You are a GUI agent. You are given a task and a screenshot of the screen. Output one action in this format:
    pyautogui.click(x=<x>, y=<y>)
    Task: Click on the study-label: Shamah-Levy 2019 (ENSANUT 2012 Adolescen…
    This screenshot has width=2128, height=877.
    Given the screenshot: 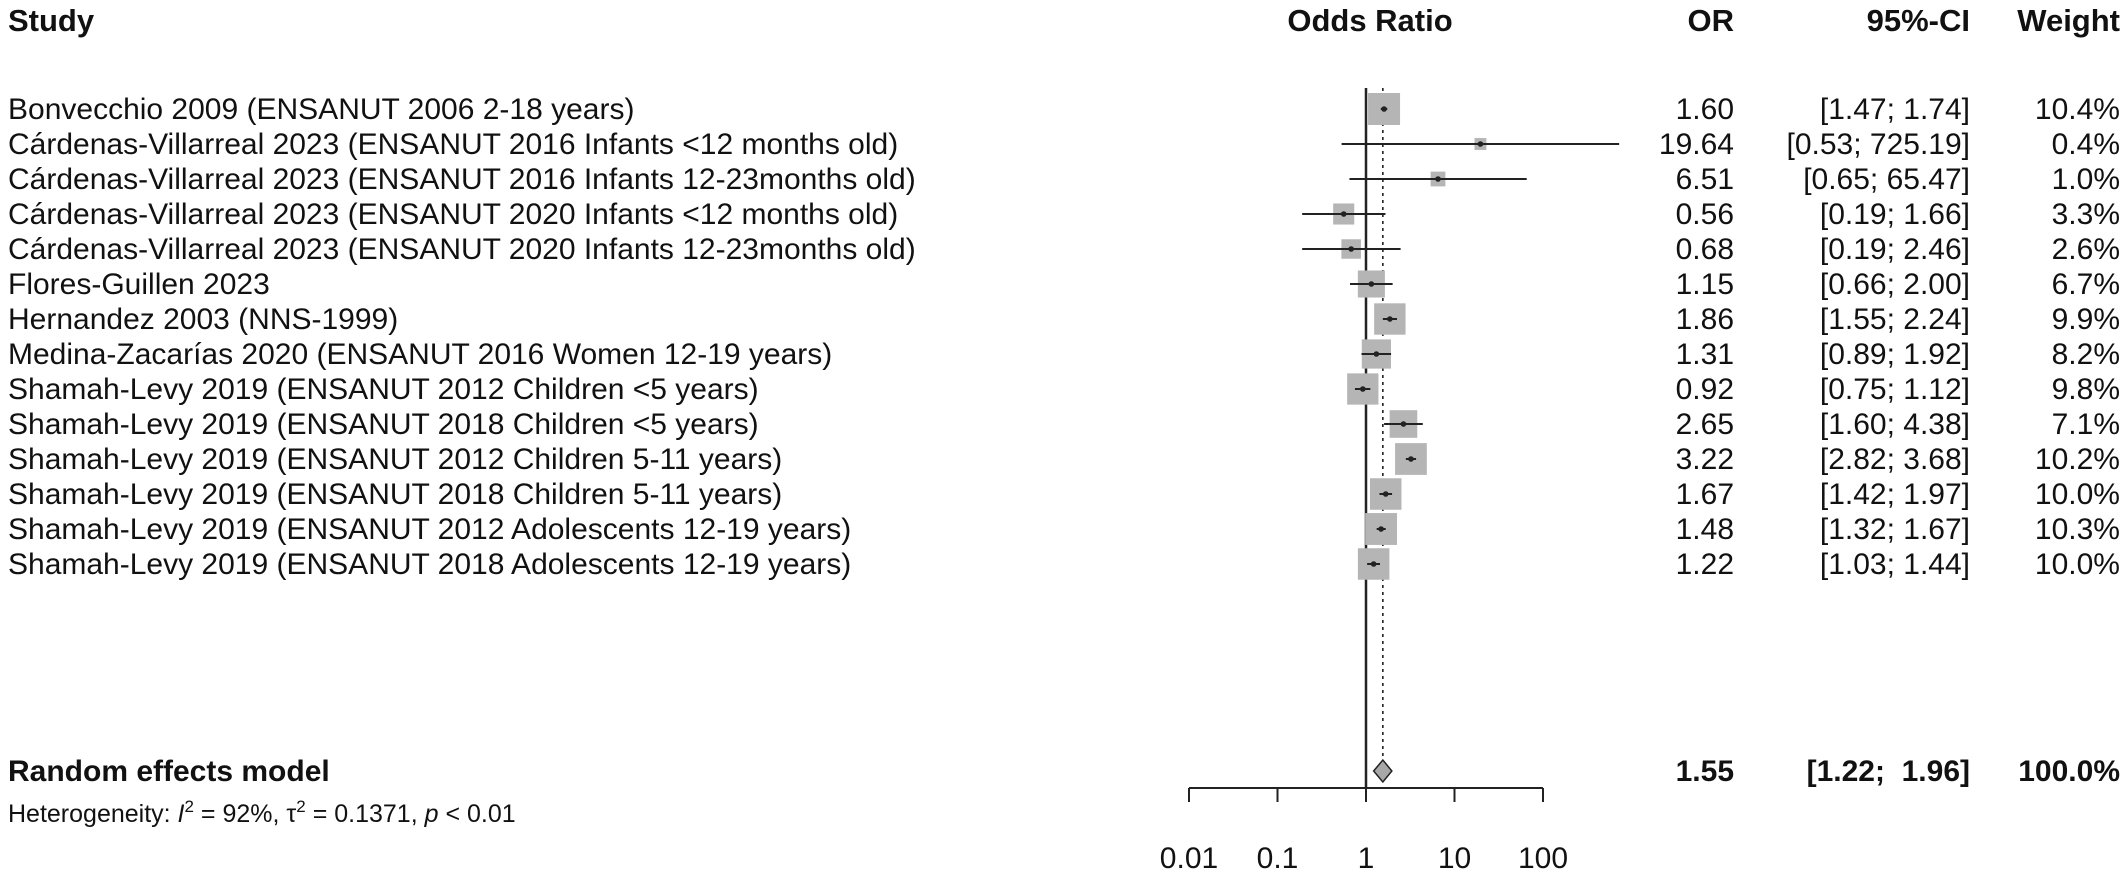 What is the action you would take?
    pyautogui.click(x=429, y=529)
    